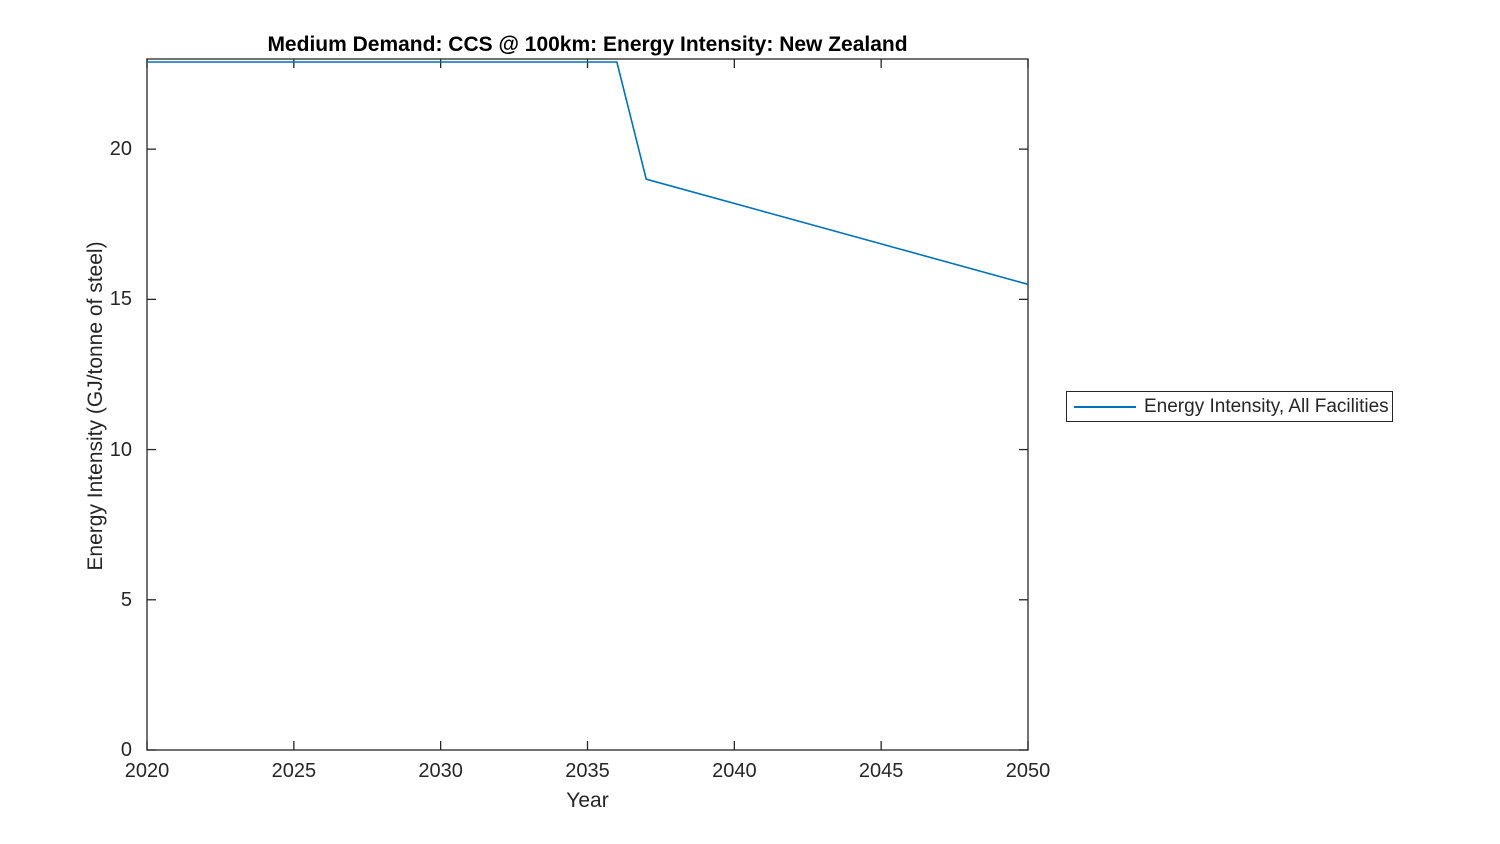 The width and height of the screenshot is (1500, 844). Describe the element at coordinates (587, 771) in the screenshot. I see `x-tick-label: 2035` at that location.